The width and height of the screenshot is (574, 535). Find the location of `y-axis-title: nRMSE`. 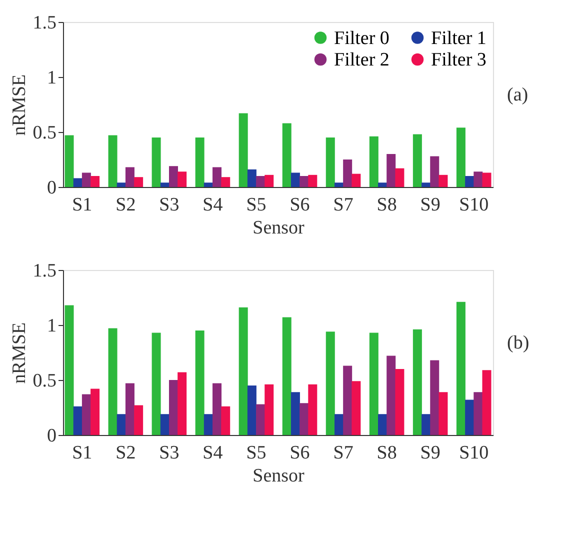

y-axis-title: nRMSE is located at coordinates (19, 105).